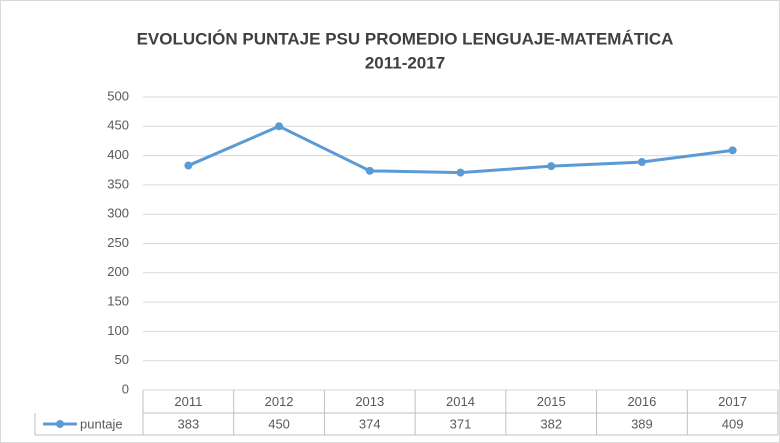 This screenshot has height=443, width=780. What do you see at coordinates (551, 401) in the screenshot?
I see `x-tick-label: 2015` at bounding box center [551, 401].